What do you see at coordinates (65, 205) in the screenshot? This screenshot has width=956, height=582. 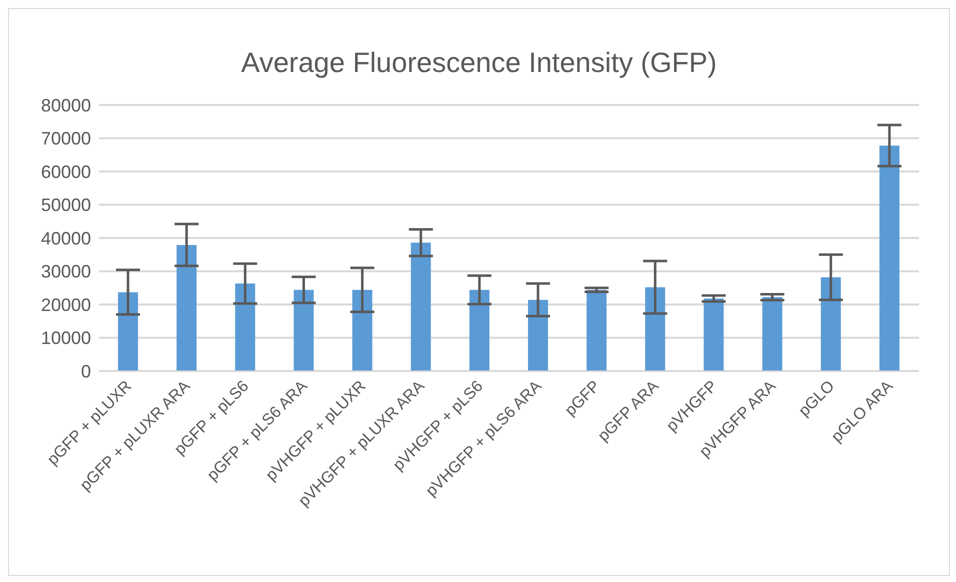 I see `y-tick-label: 50000` at bounding box center [65, 205].